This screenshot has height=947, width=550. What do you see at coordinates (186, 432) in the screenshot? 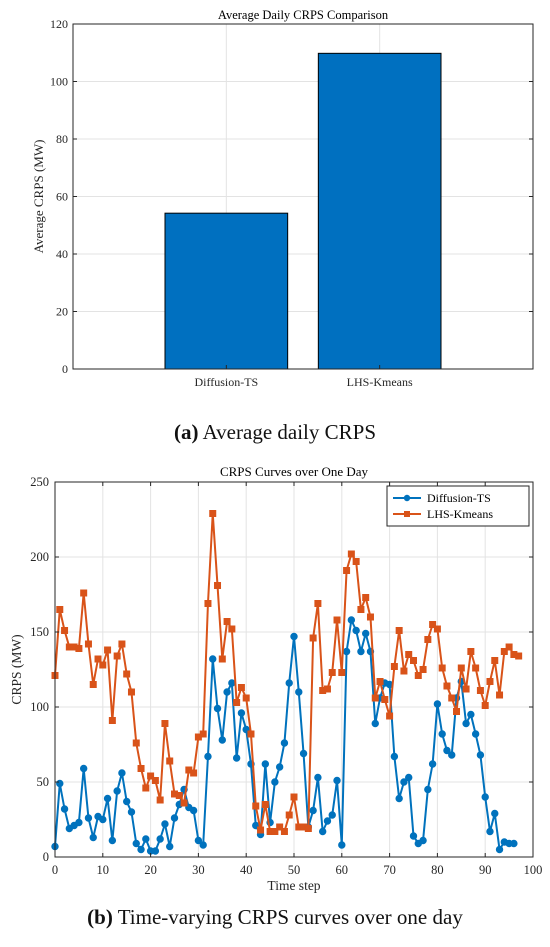
I see `caption-a-label: (a)` at bounding box center [186, 432].